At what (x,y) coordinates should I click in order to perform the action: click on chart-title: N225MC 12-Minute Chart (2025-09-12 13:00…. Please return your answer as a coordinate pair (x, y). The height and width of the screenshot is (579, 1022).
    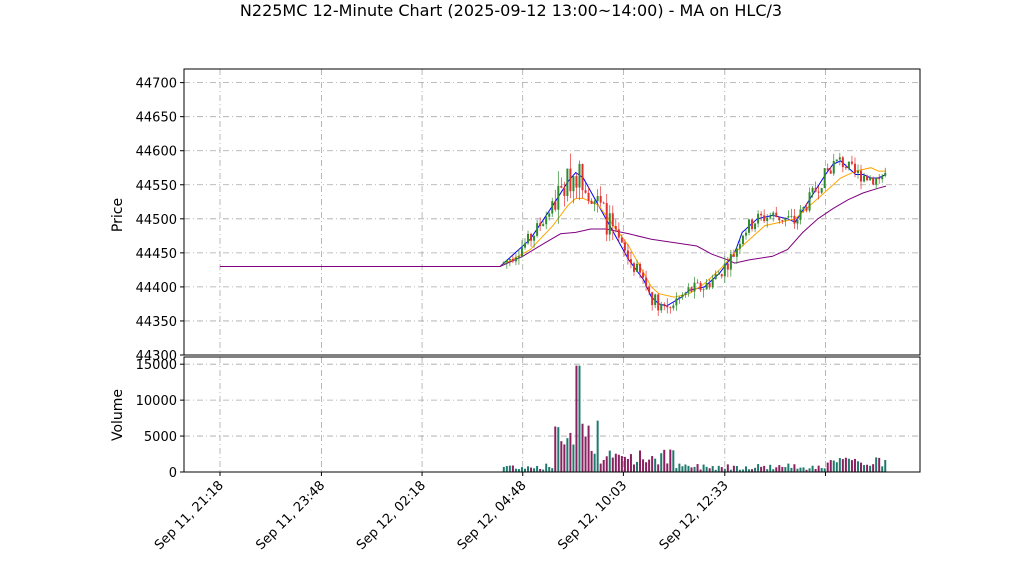
    Looking at the image, I should click on (511, 10).